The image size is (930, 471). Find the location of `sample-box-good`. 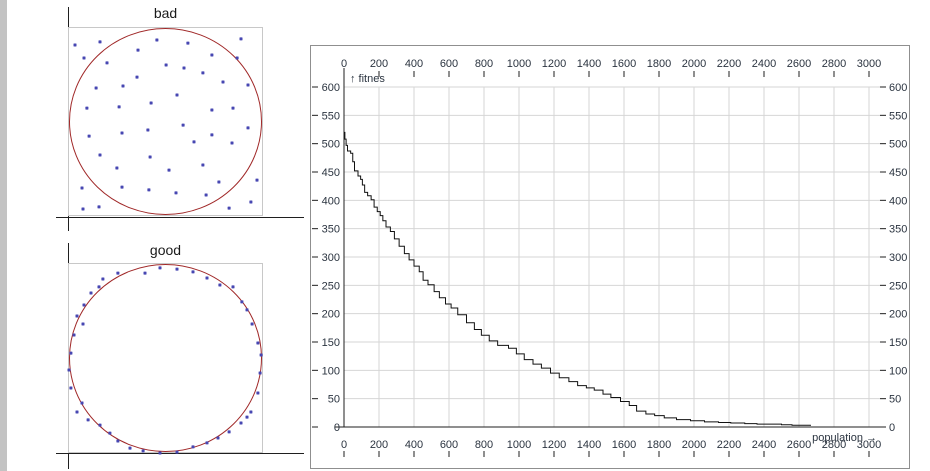

sample-box-good is located at coordinates (165, 358).